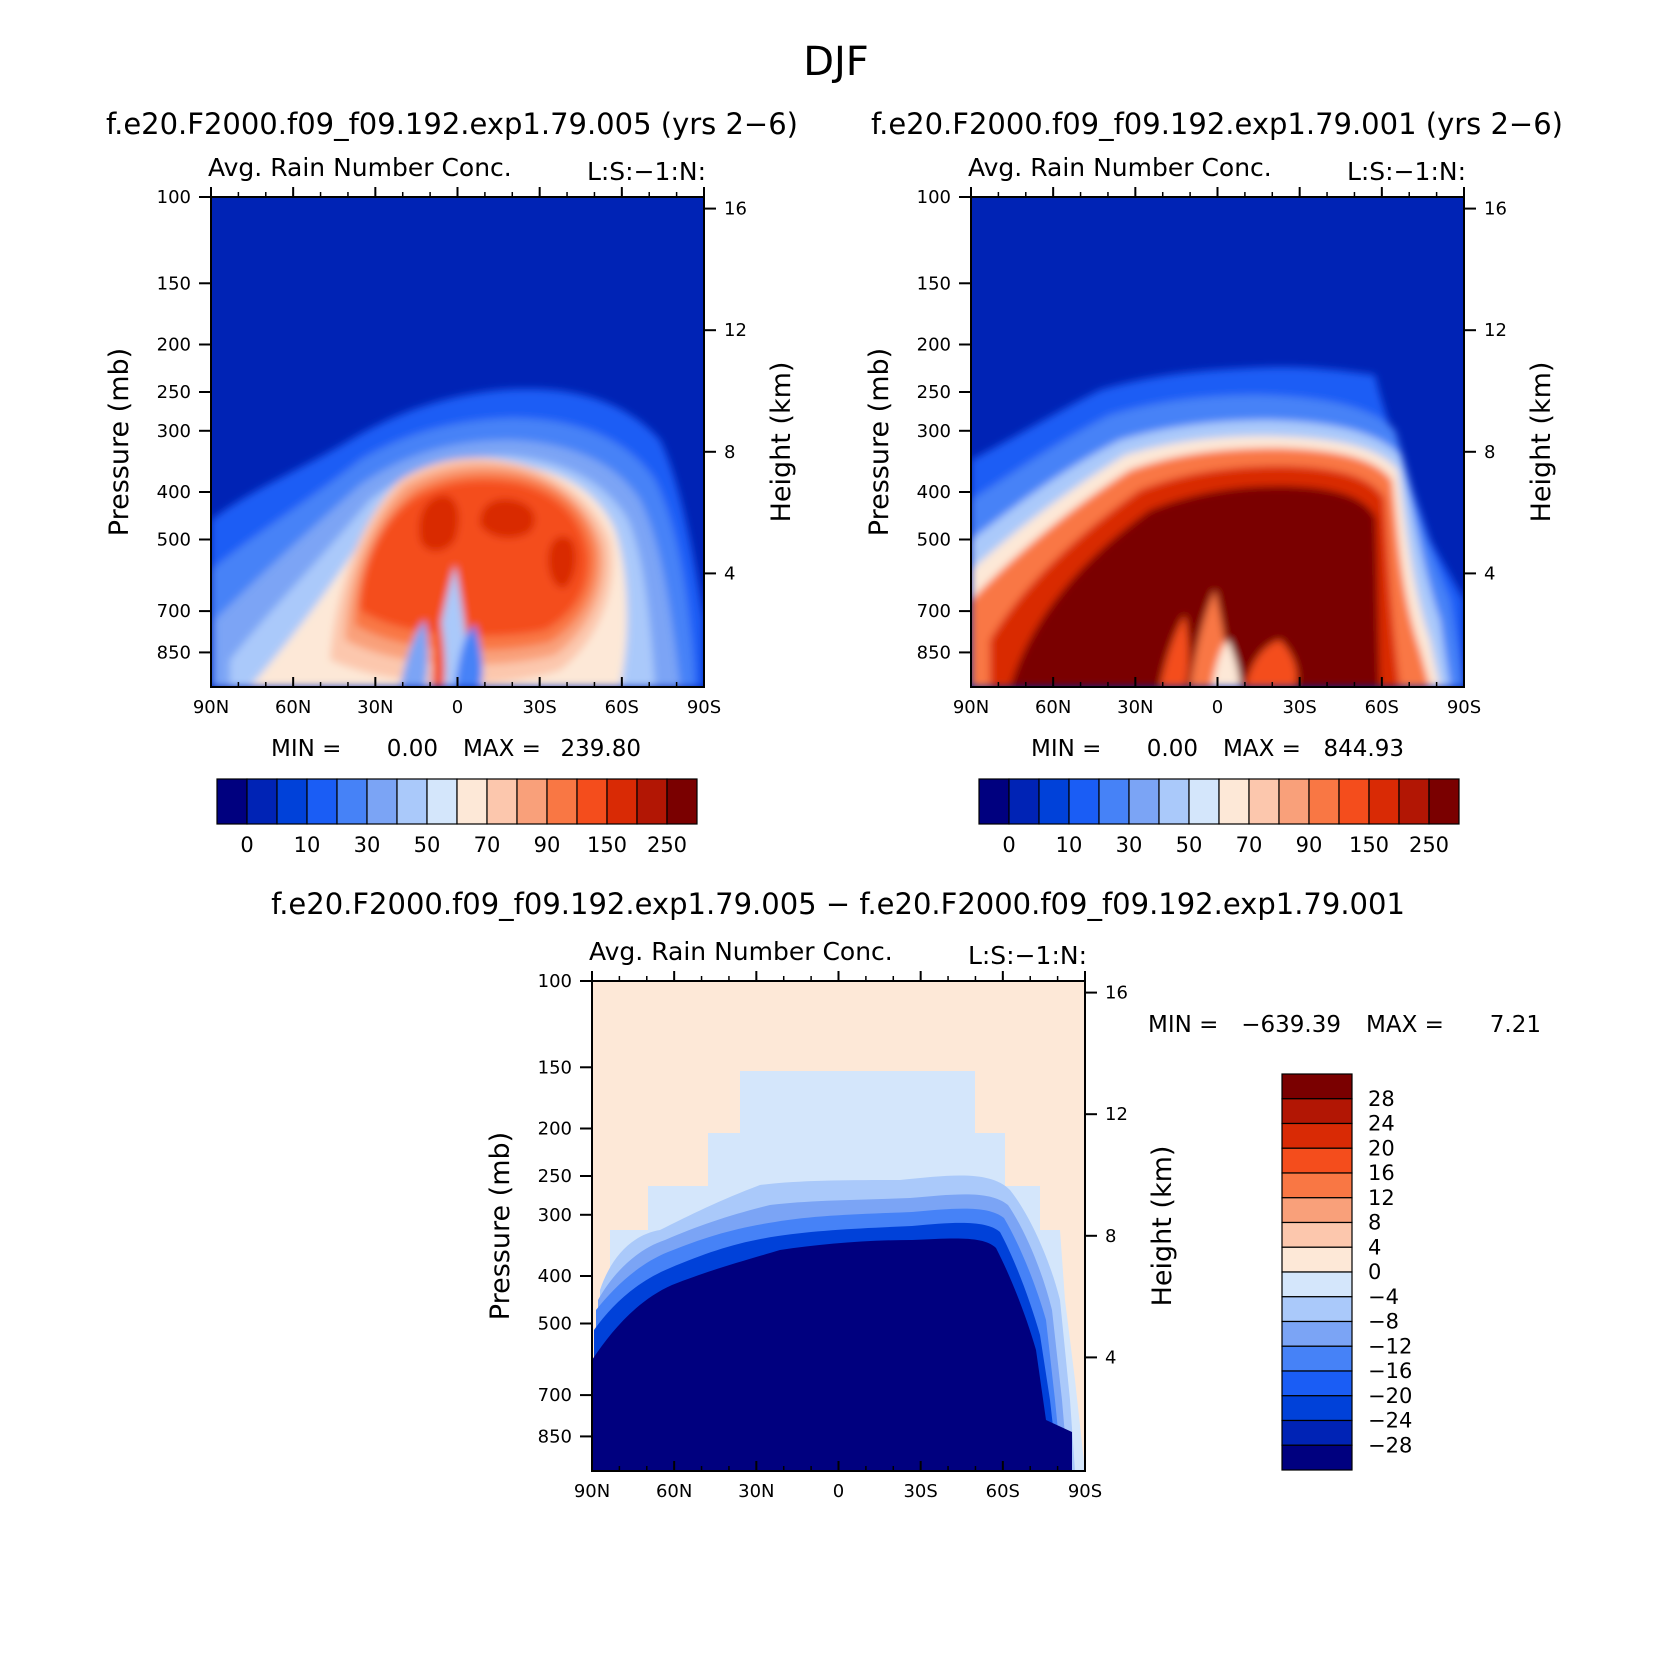 The width and height of the screenshot is (1669, 1671). What do you see at coordinates (246, 845) in the screenshot?
I see `colorbar-label: 0` at bounding box center [246, 845].